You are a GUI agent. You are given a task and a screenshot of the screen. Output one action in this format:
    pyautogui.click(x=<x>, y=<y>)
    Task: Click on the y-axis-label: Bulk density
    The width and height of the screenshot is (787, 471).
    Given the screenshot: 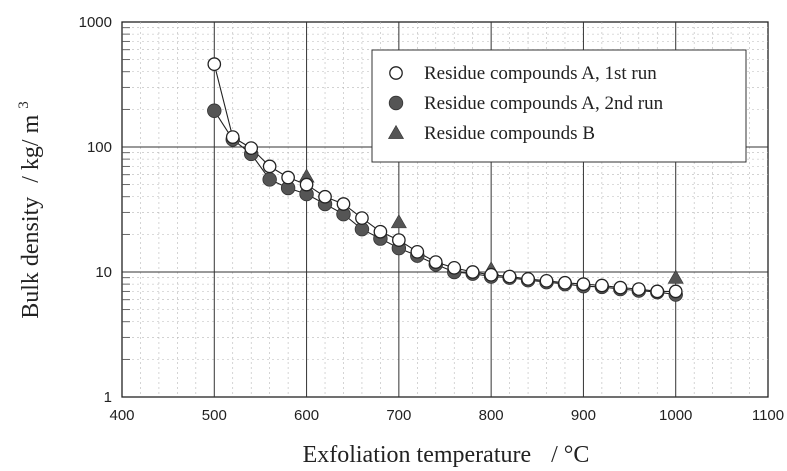 What is the action you would take?
    pyautogui.click(x=31, y=258)
    